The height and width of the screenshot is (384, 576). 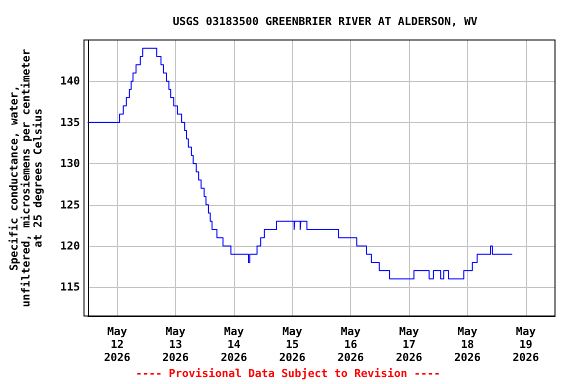 What do you see at coordinates (117, 344) in the screenshot?
I see `x-tick-label: May 12 2026` at bounding box center [117, 344].